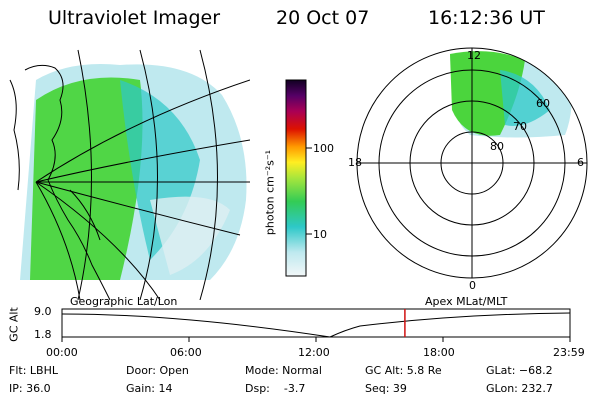 The height and width of the screenshot is (400, 600). What do you see at coordinates (474, 55) in the screenshot?
I see `mlt-label-12: 12` at bounding box center [474, 55].